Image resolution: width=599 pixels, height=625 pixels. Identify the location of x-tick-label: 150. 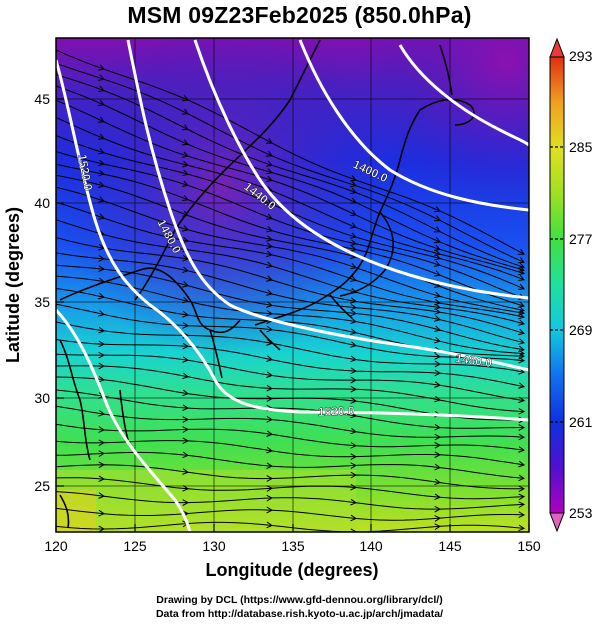
(529, 546).